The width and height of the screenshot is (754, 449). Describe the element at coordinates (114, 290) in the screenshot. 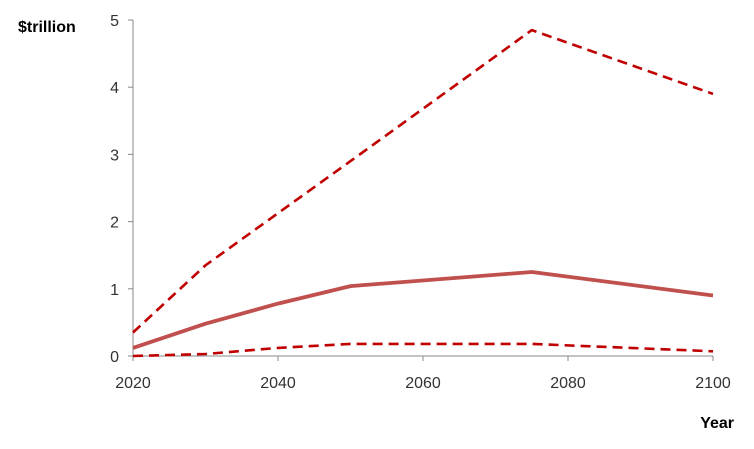

I see `y-tick-label: 1` at that location.